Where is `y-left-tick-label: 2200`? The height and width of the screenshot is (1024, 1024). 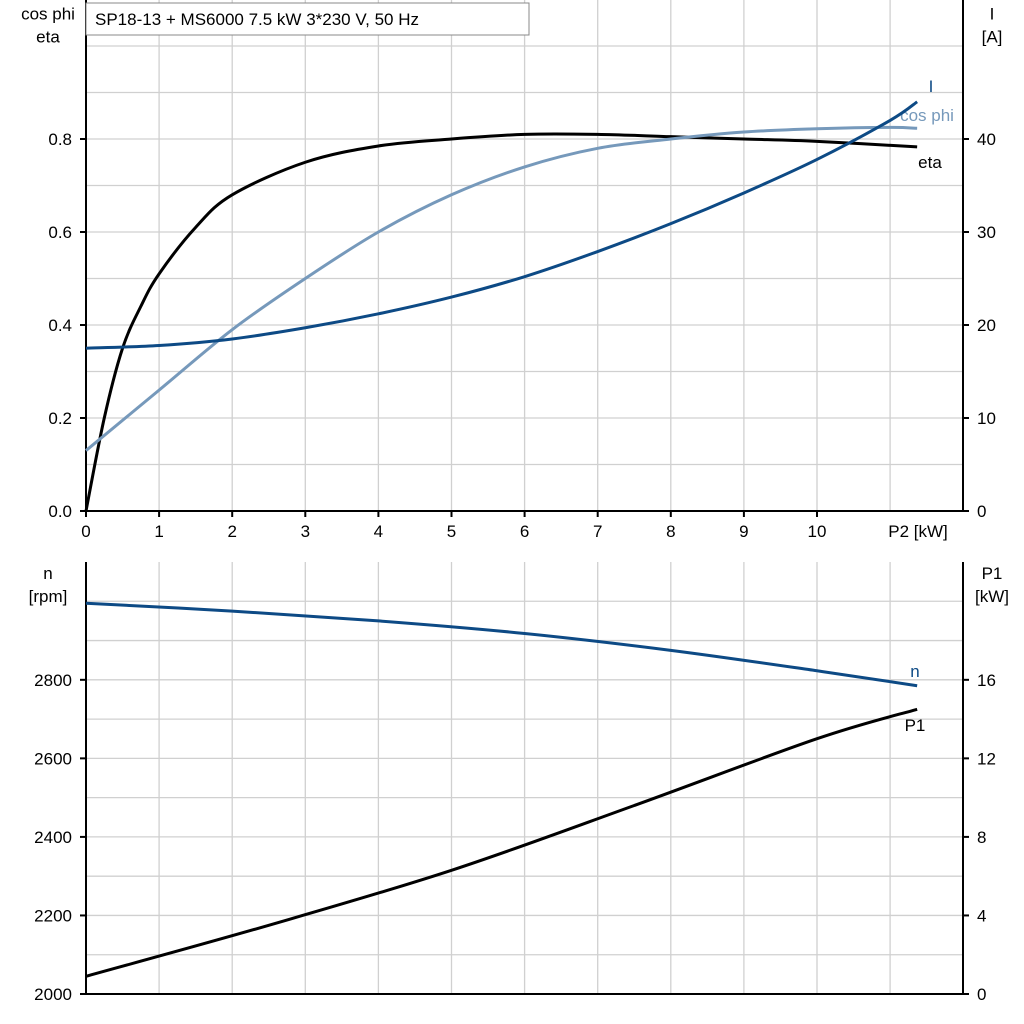
y-left-tick-label: 2200 is located at coordinates (53, 915).